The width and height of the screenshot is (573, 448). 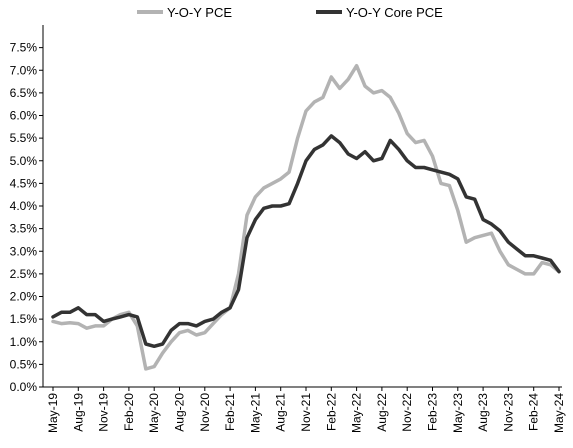 What do you see at coordinates (104, 412) in the screenshot?
I see `x-tick-label: Nov-19` at bounding box center [104, 412].